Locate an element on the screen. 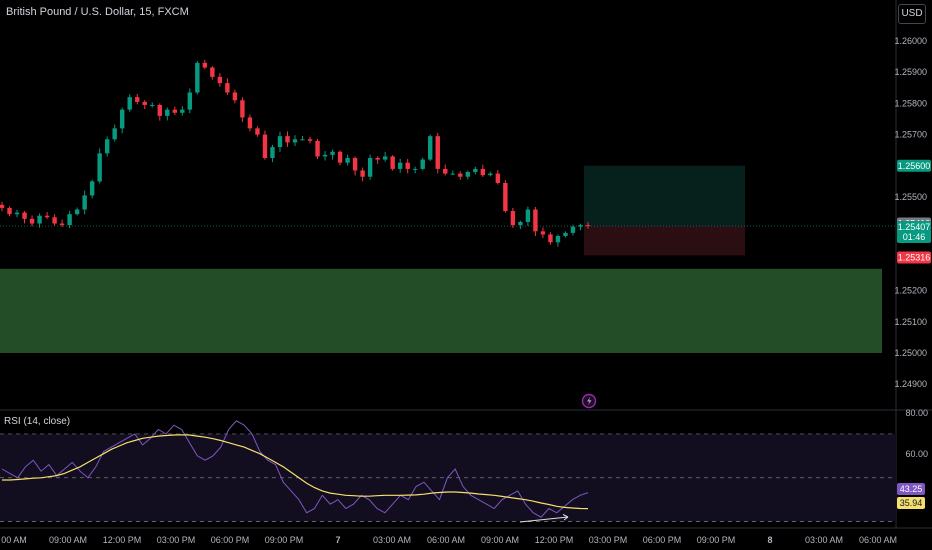 Image resolution: width=932 pixels, height=550 pixels. time-tick-label: 09:00 AM is located at coordinates (500, 540).